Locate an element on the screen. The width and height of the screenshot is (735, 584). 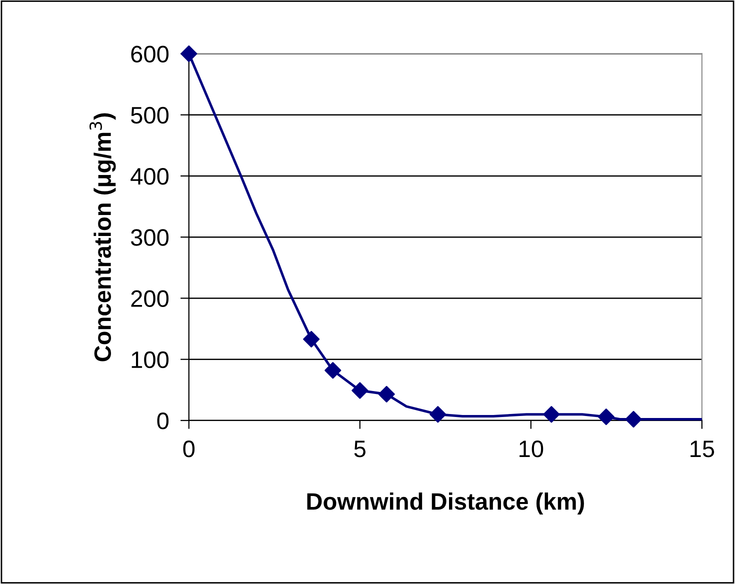
x-tick-label: 15 is located at coordinates (702, 449).